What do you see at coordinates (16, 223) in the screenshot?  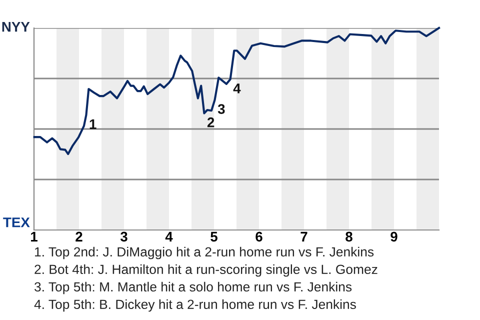 I see `text: TEX` at bounding box center [16, 223].